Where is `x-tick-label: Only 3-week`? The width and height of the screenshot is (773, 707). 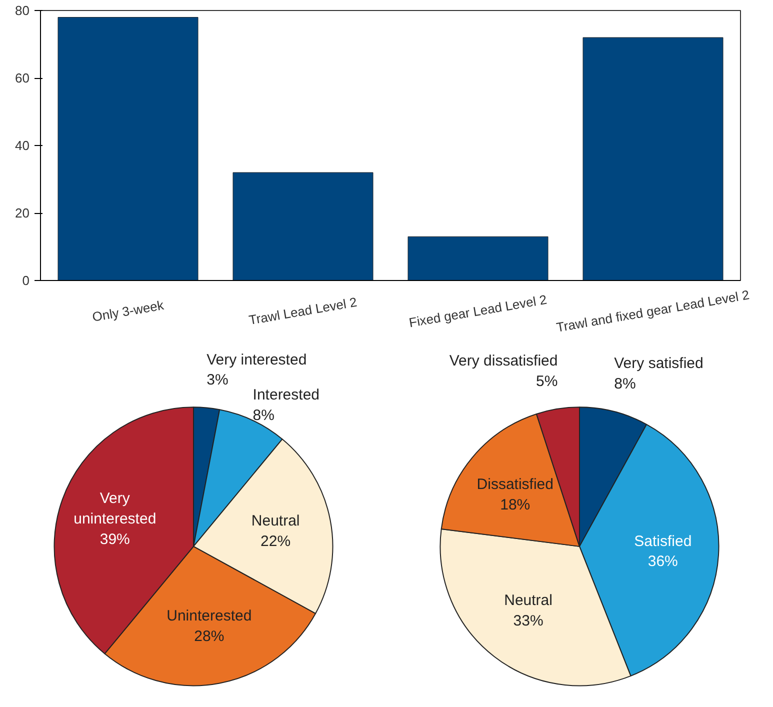 x-tick-label: Only 3-week is located at coordinates (128, 311).